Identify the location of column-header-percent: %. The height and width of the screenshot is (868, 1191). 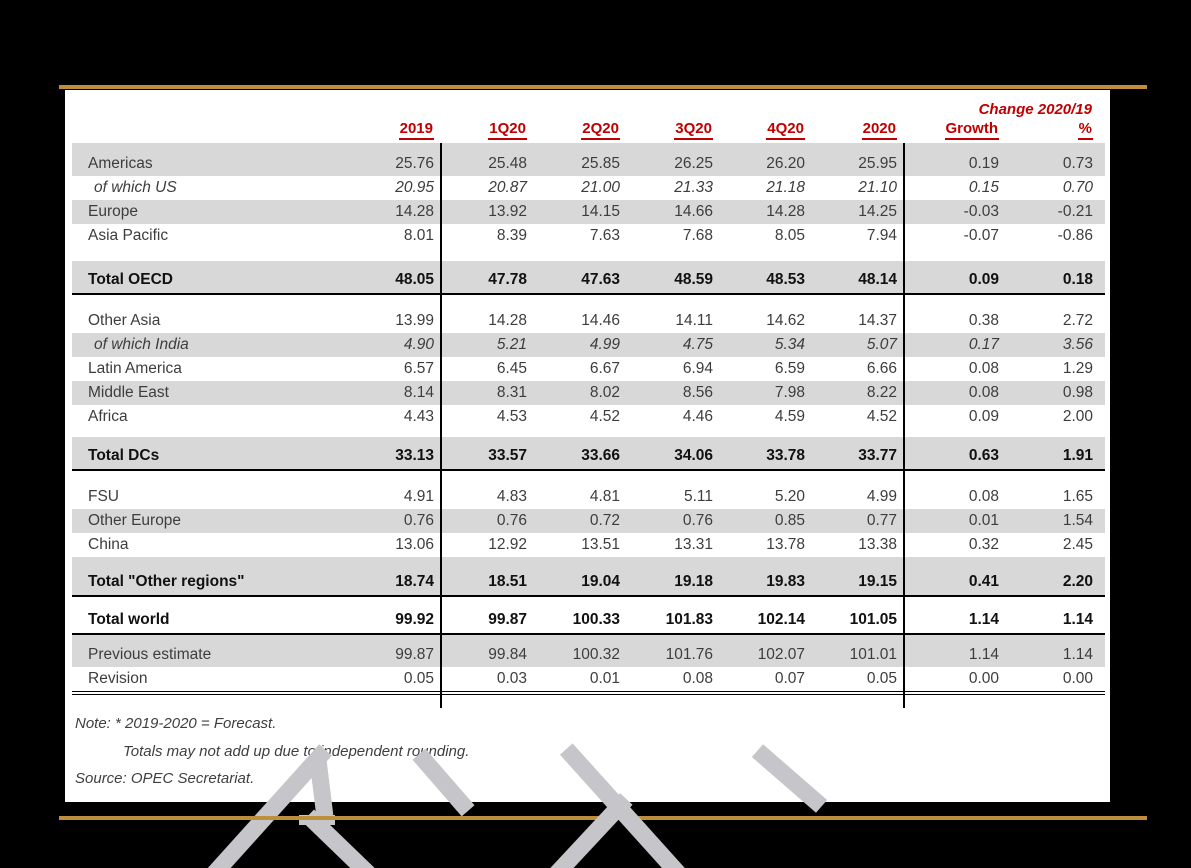
(1055, 130).